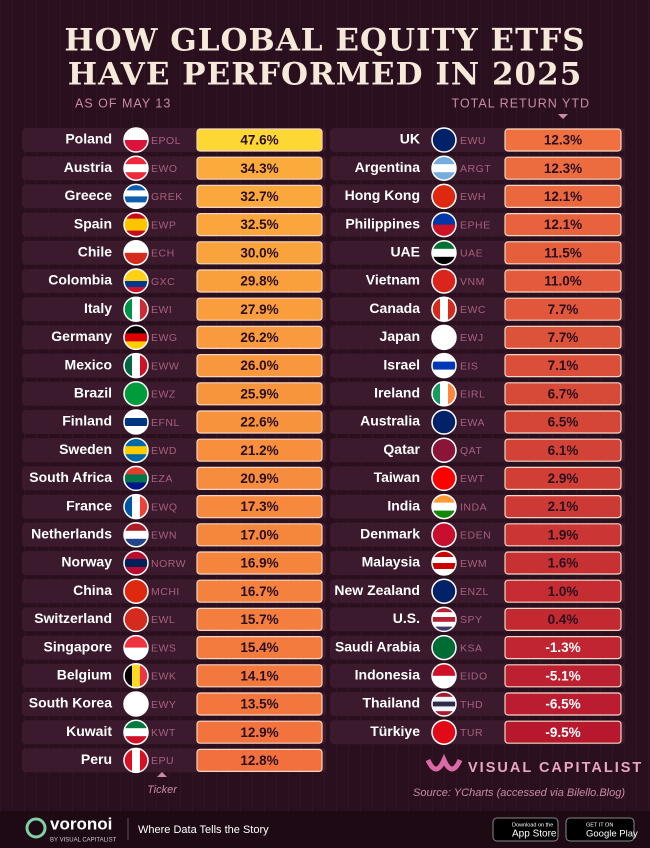 The width and height of the screenshot is (650, 848). Describe the element at coordinates (163, 225) in the screenshot. I see `ticker: EWP` at that location.